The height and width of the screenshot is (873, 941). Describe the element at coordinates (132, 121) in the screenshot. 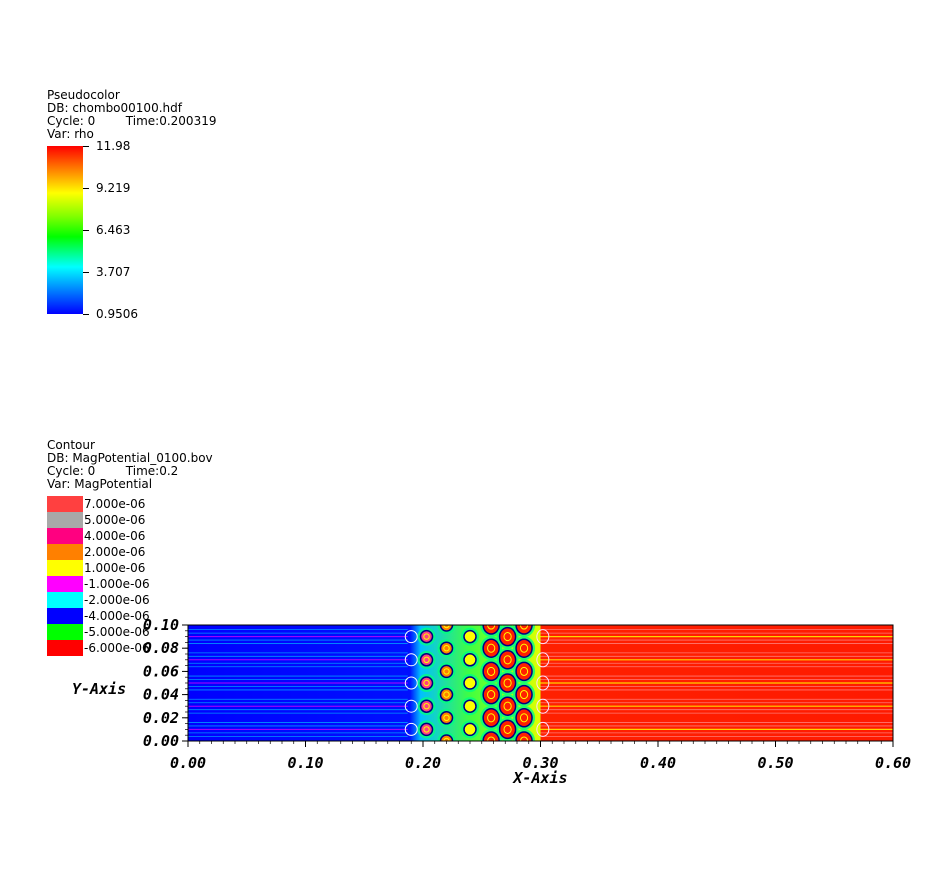

I see `pseudocolor-cycle-time: Cycle: 0 Time:0.200319` at that location.